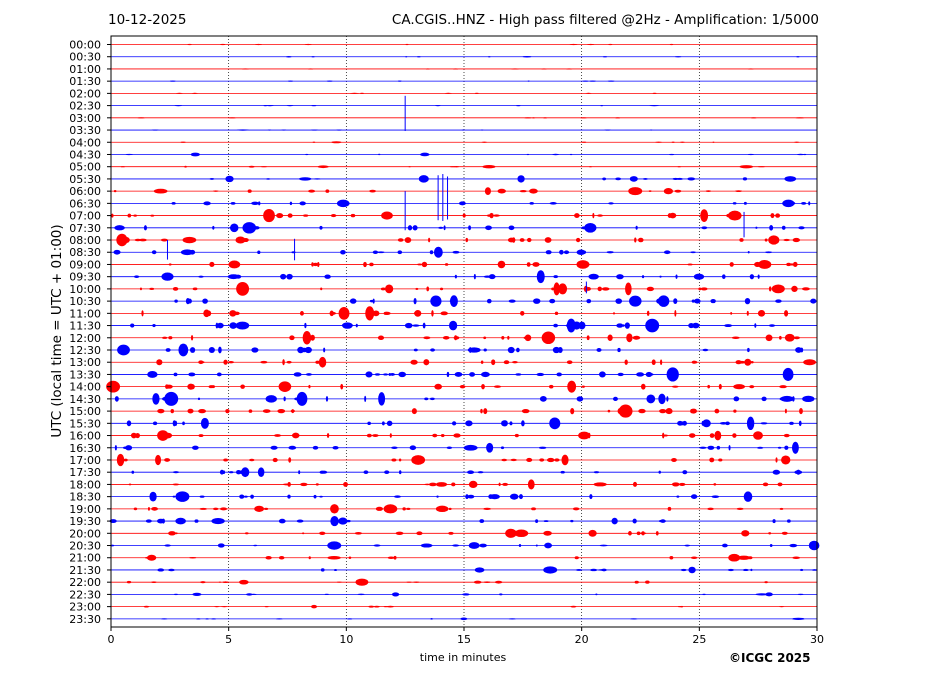 Image resolution: width=927 pixels, height=696 pixels. Describe the element at coordinates (85, 582) in the screenshot. I see `y-tick-label: 22:00` at that location.